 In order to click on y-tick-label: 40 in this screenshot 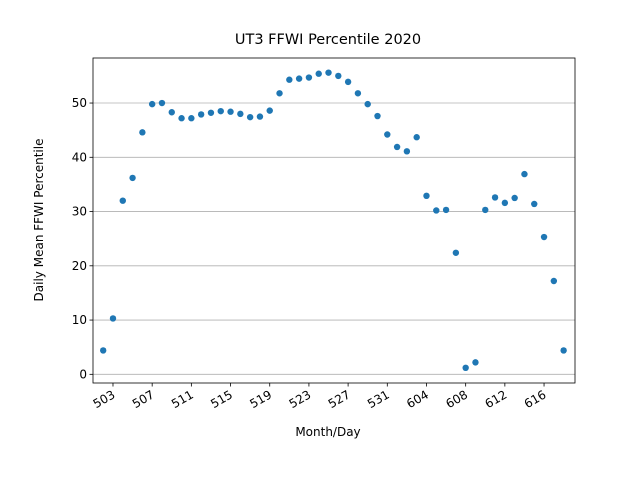, I will do `click(79, 157)`.